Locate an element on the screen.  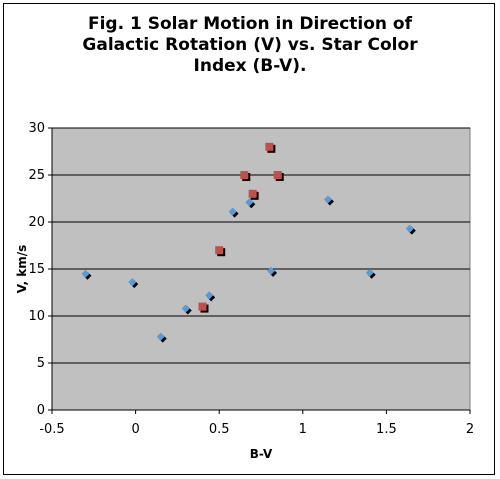
x-tick-label: -0.5 is located at coordinates (51, 429).